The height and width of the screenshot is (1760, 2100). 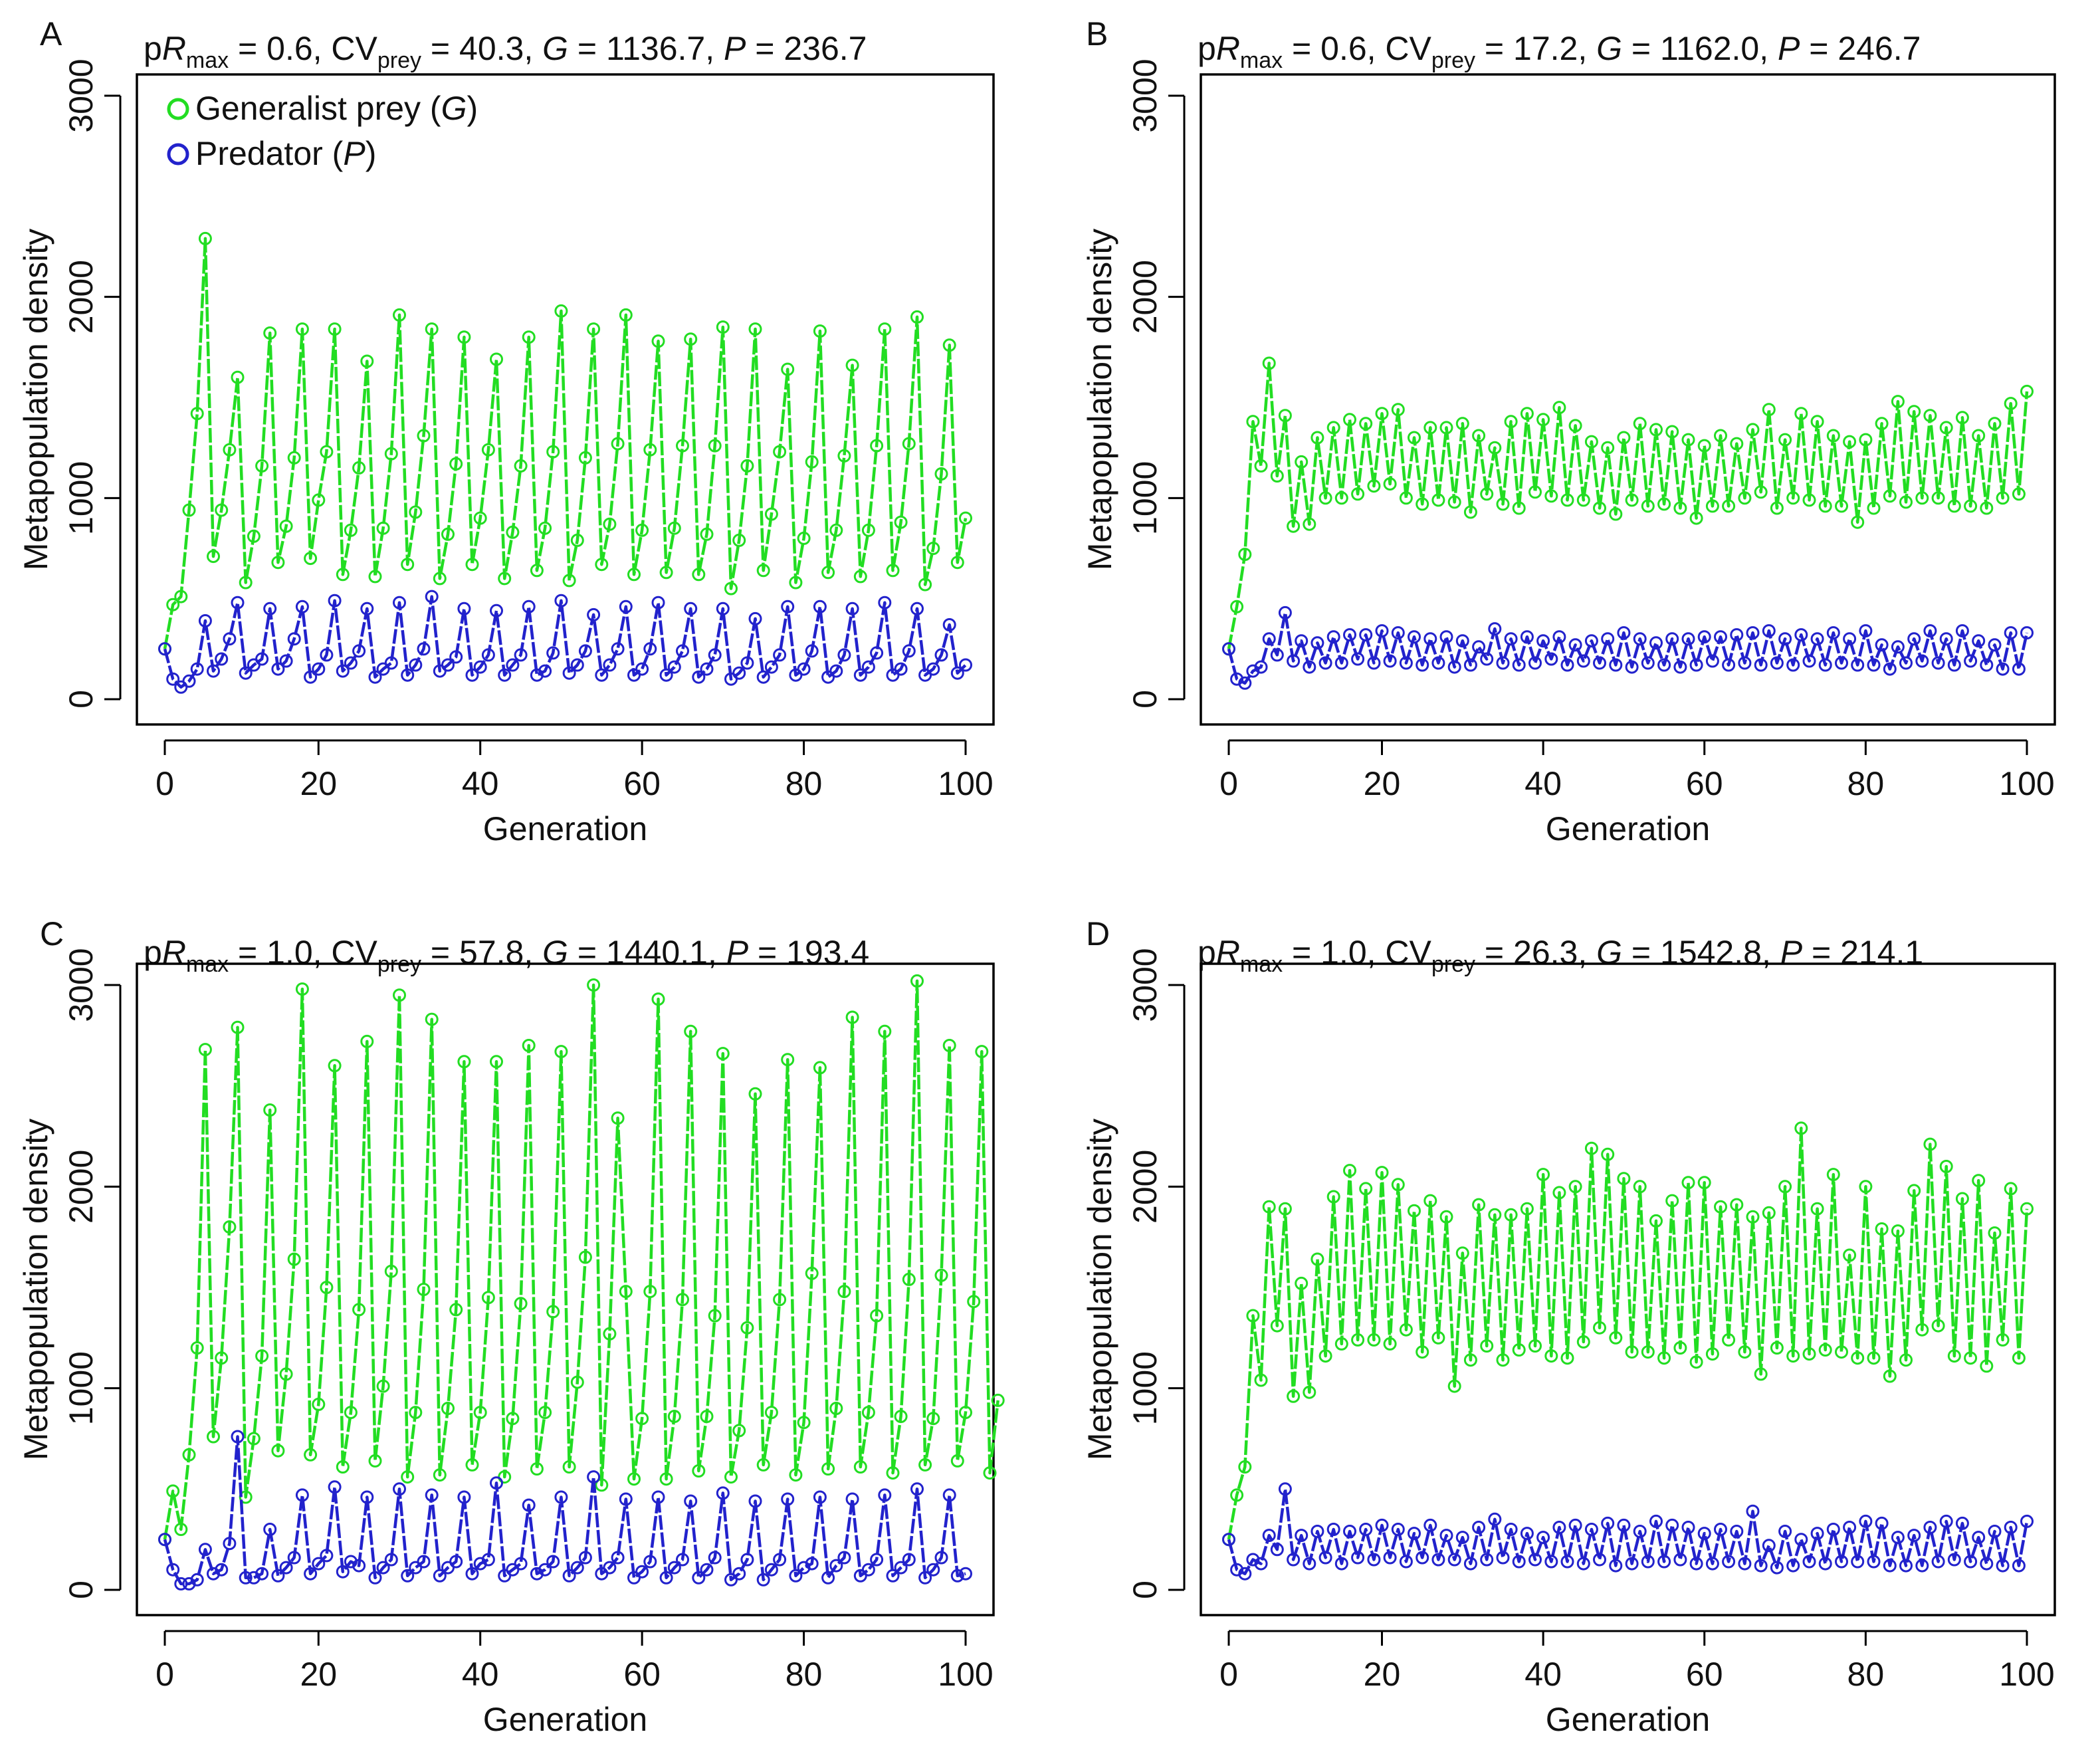 What do you see at coordinates (1628, 506) in the screenshot?
I see `series-prey` at bounding box center [1628, 506].